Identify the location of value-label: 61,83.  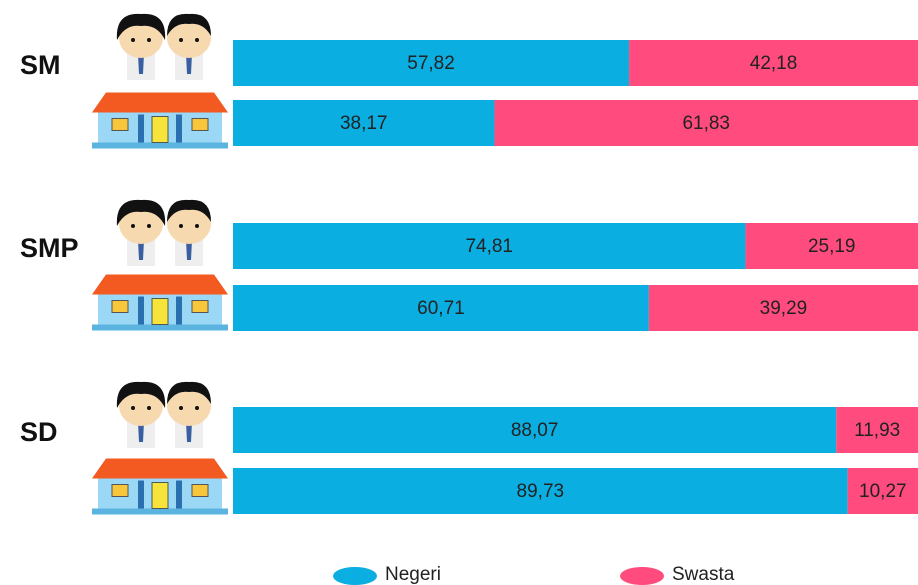
(706, 123).